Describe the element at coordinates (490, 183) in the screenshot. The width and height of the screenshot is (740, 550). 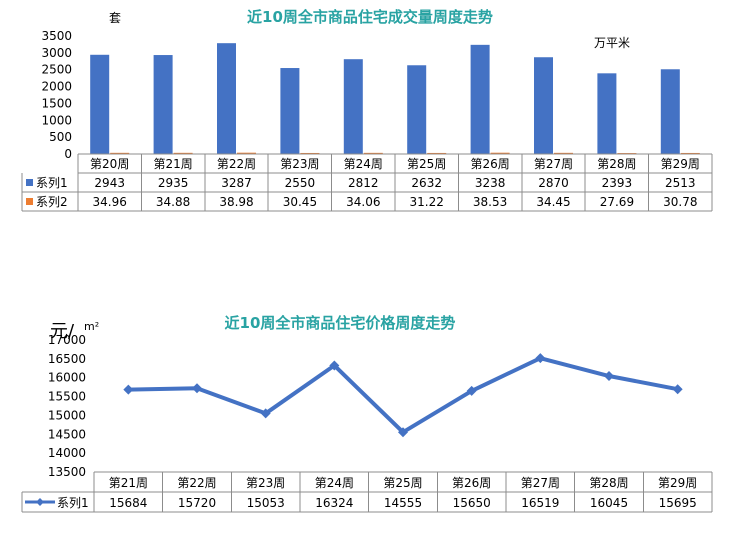
I see `data-label-series1: 3238` at that location.